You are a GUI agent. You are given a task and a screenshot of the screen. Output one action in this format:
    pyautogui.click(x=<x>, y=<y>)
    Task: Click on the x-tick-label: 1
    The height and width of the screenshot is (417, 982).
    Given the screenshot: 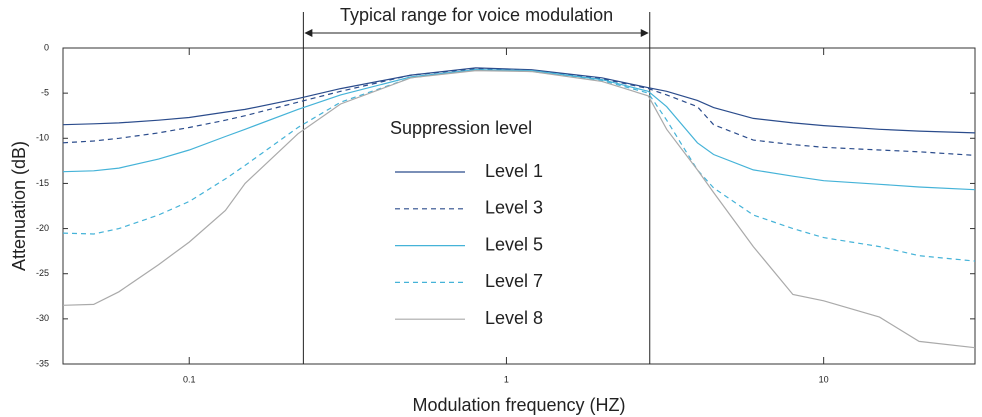 What is the action you would take?
    pyautogui.click(x=506, y=379)
    